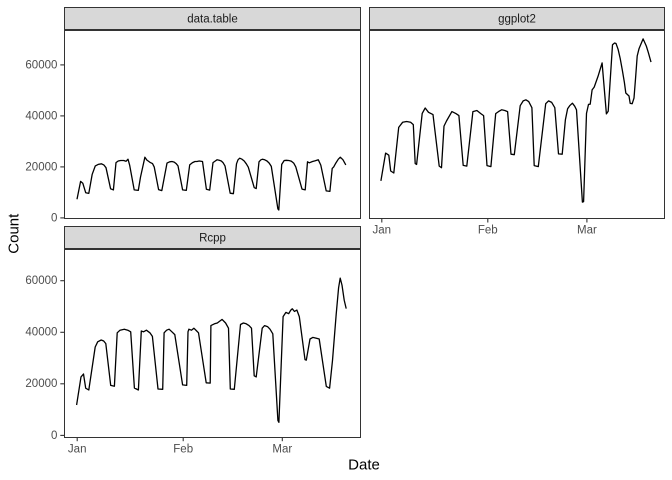  What do you see at coordinates (212, 238) in the screenshot?
I see `svg-text: Rcpp` at bounding box center [212, 238].